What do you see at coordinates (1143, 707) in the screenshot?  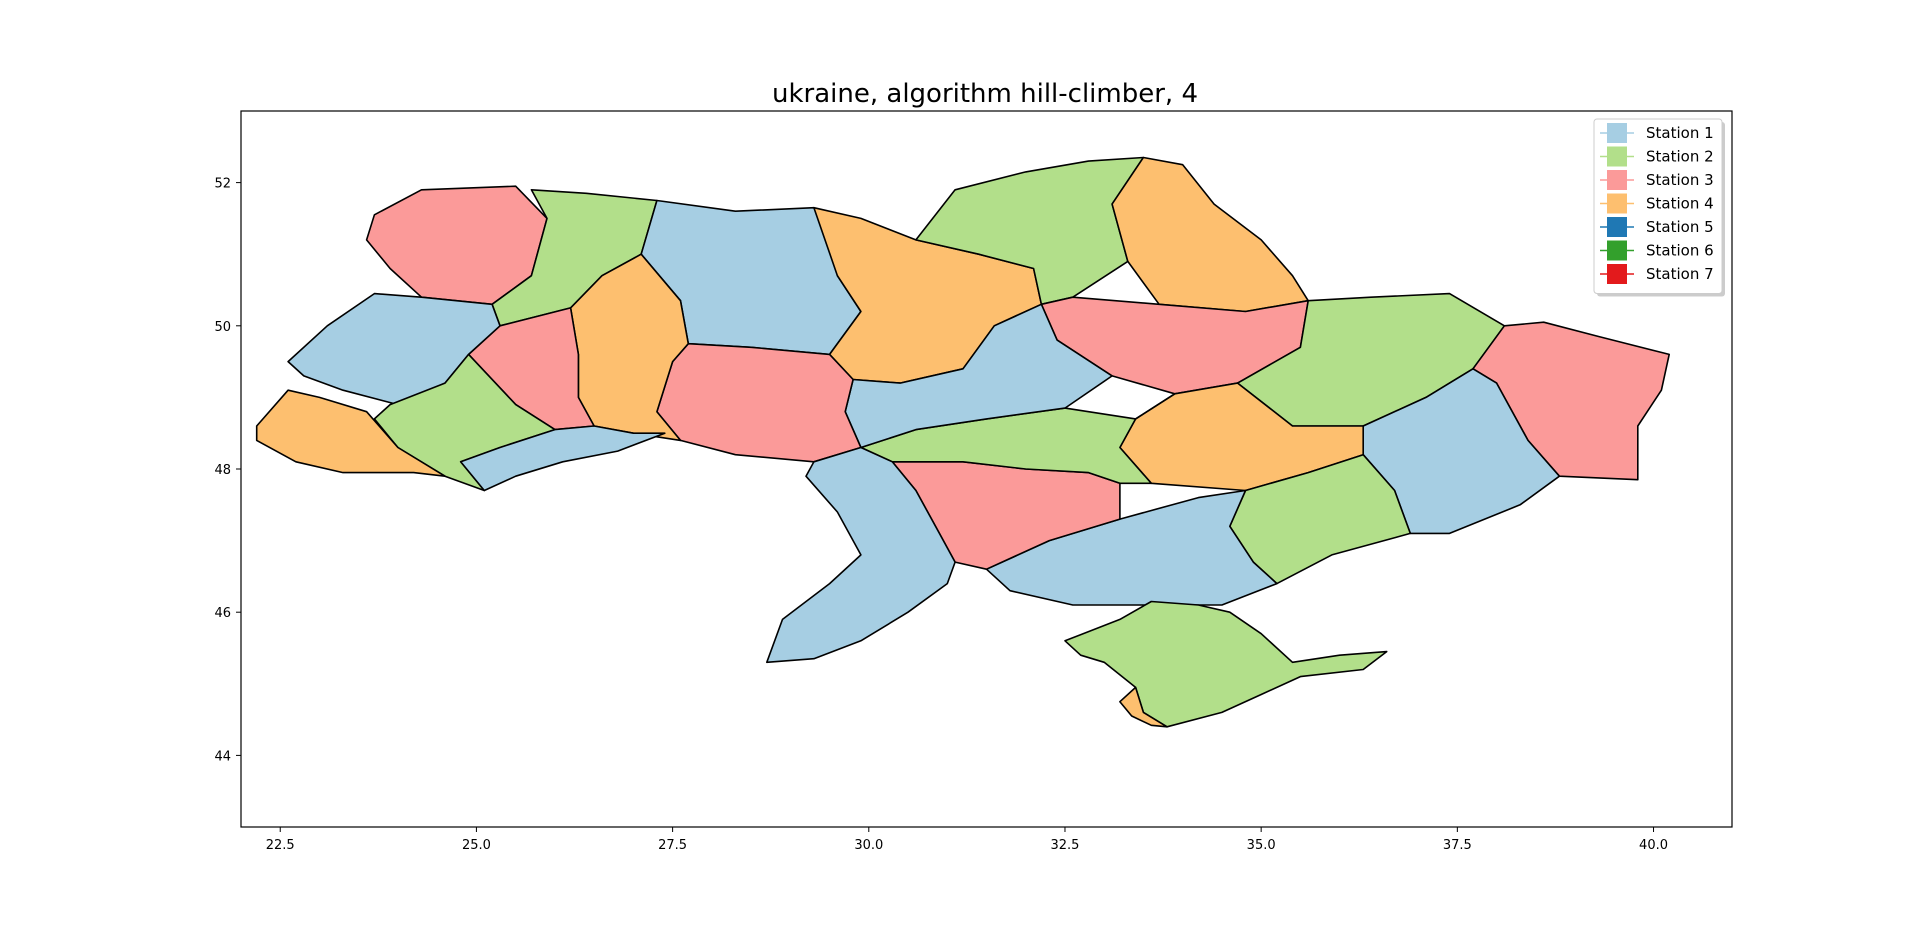 I see `region-sevastopol` at bounding box center [1143, 707].